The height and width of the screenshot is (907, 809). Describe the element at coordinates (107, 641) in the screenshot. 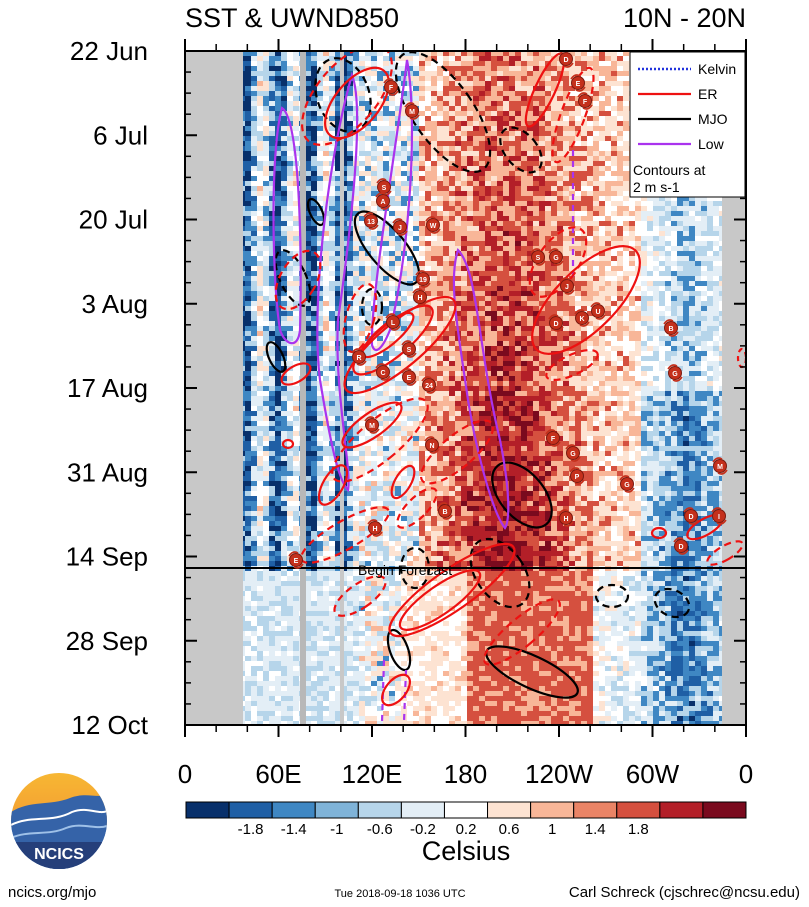

I see `y-tick-label: 28 Sep` at that location.